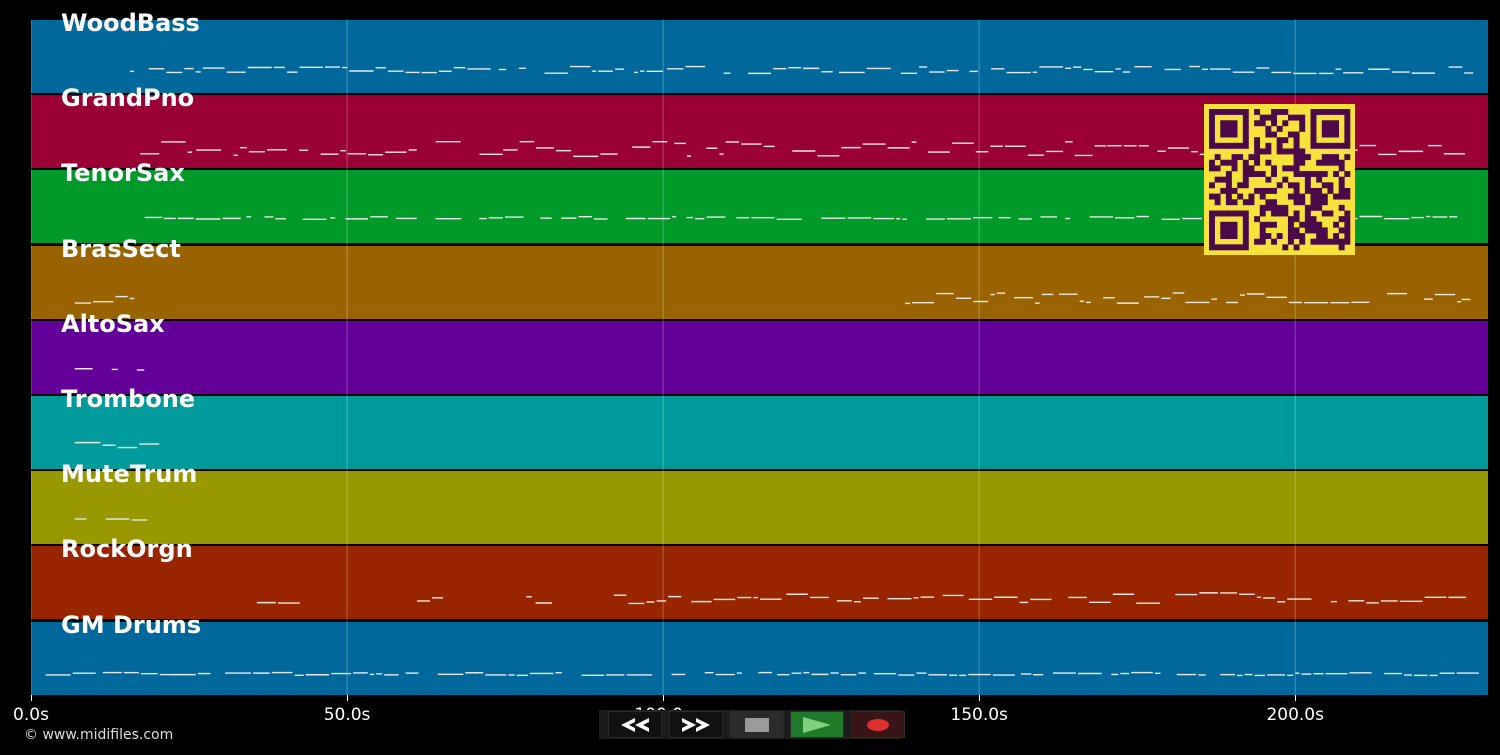 Image resolution: width=1500 pixels, height=755 pixels. I want to click on record-icon, so click(878, 724).